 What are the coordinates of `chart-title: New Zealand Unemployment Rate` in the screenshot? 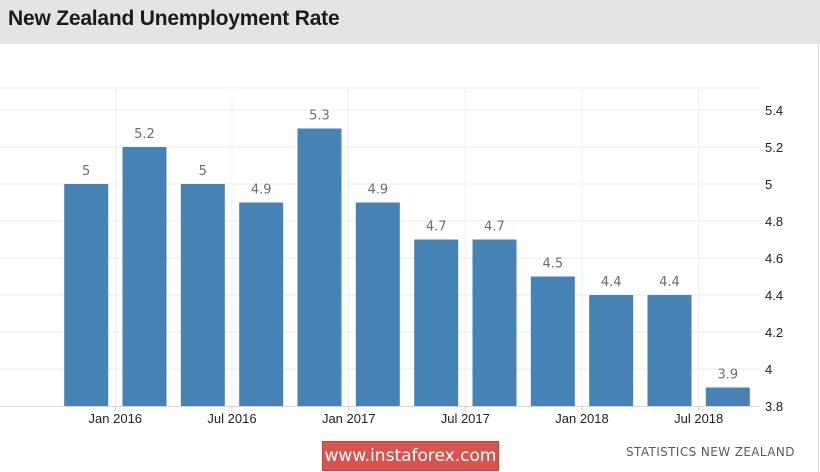 It's located at (174, 18).